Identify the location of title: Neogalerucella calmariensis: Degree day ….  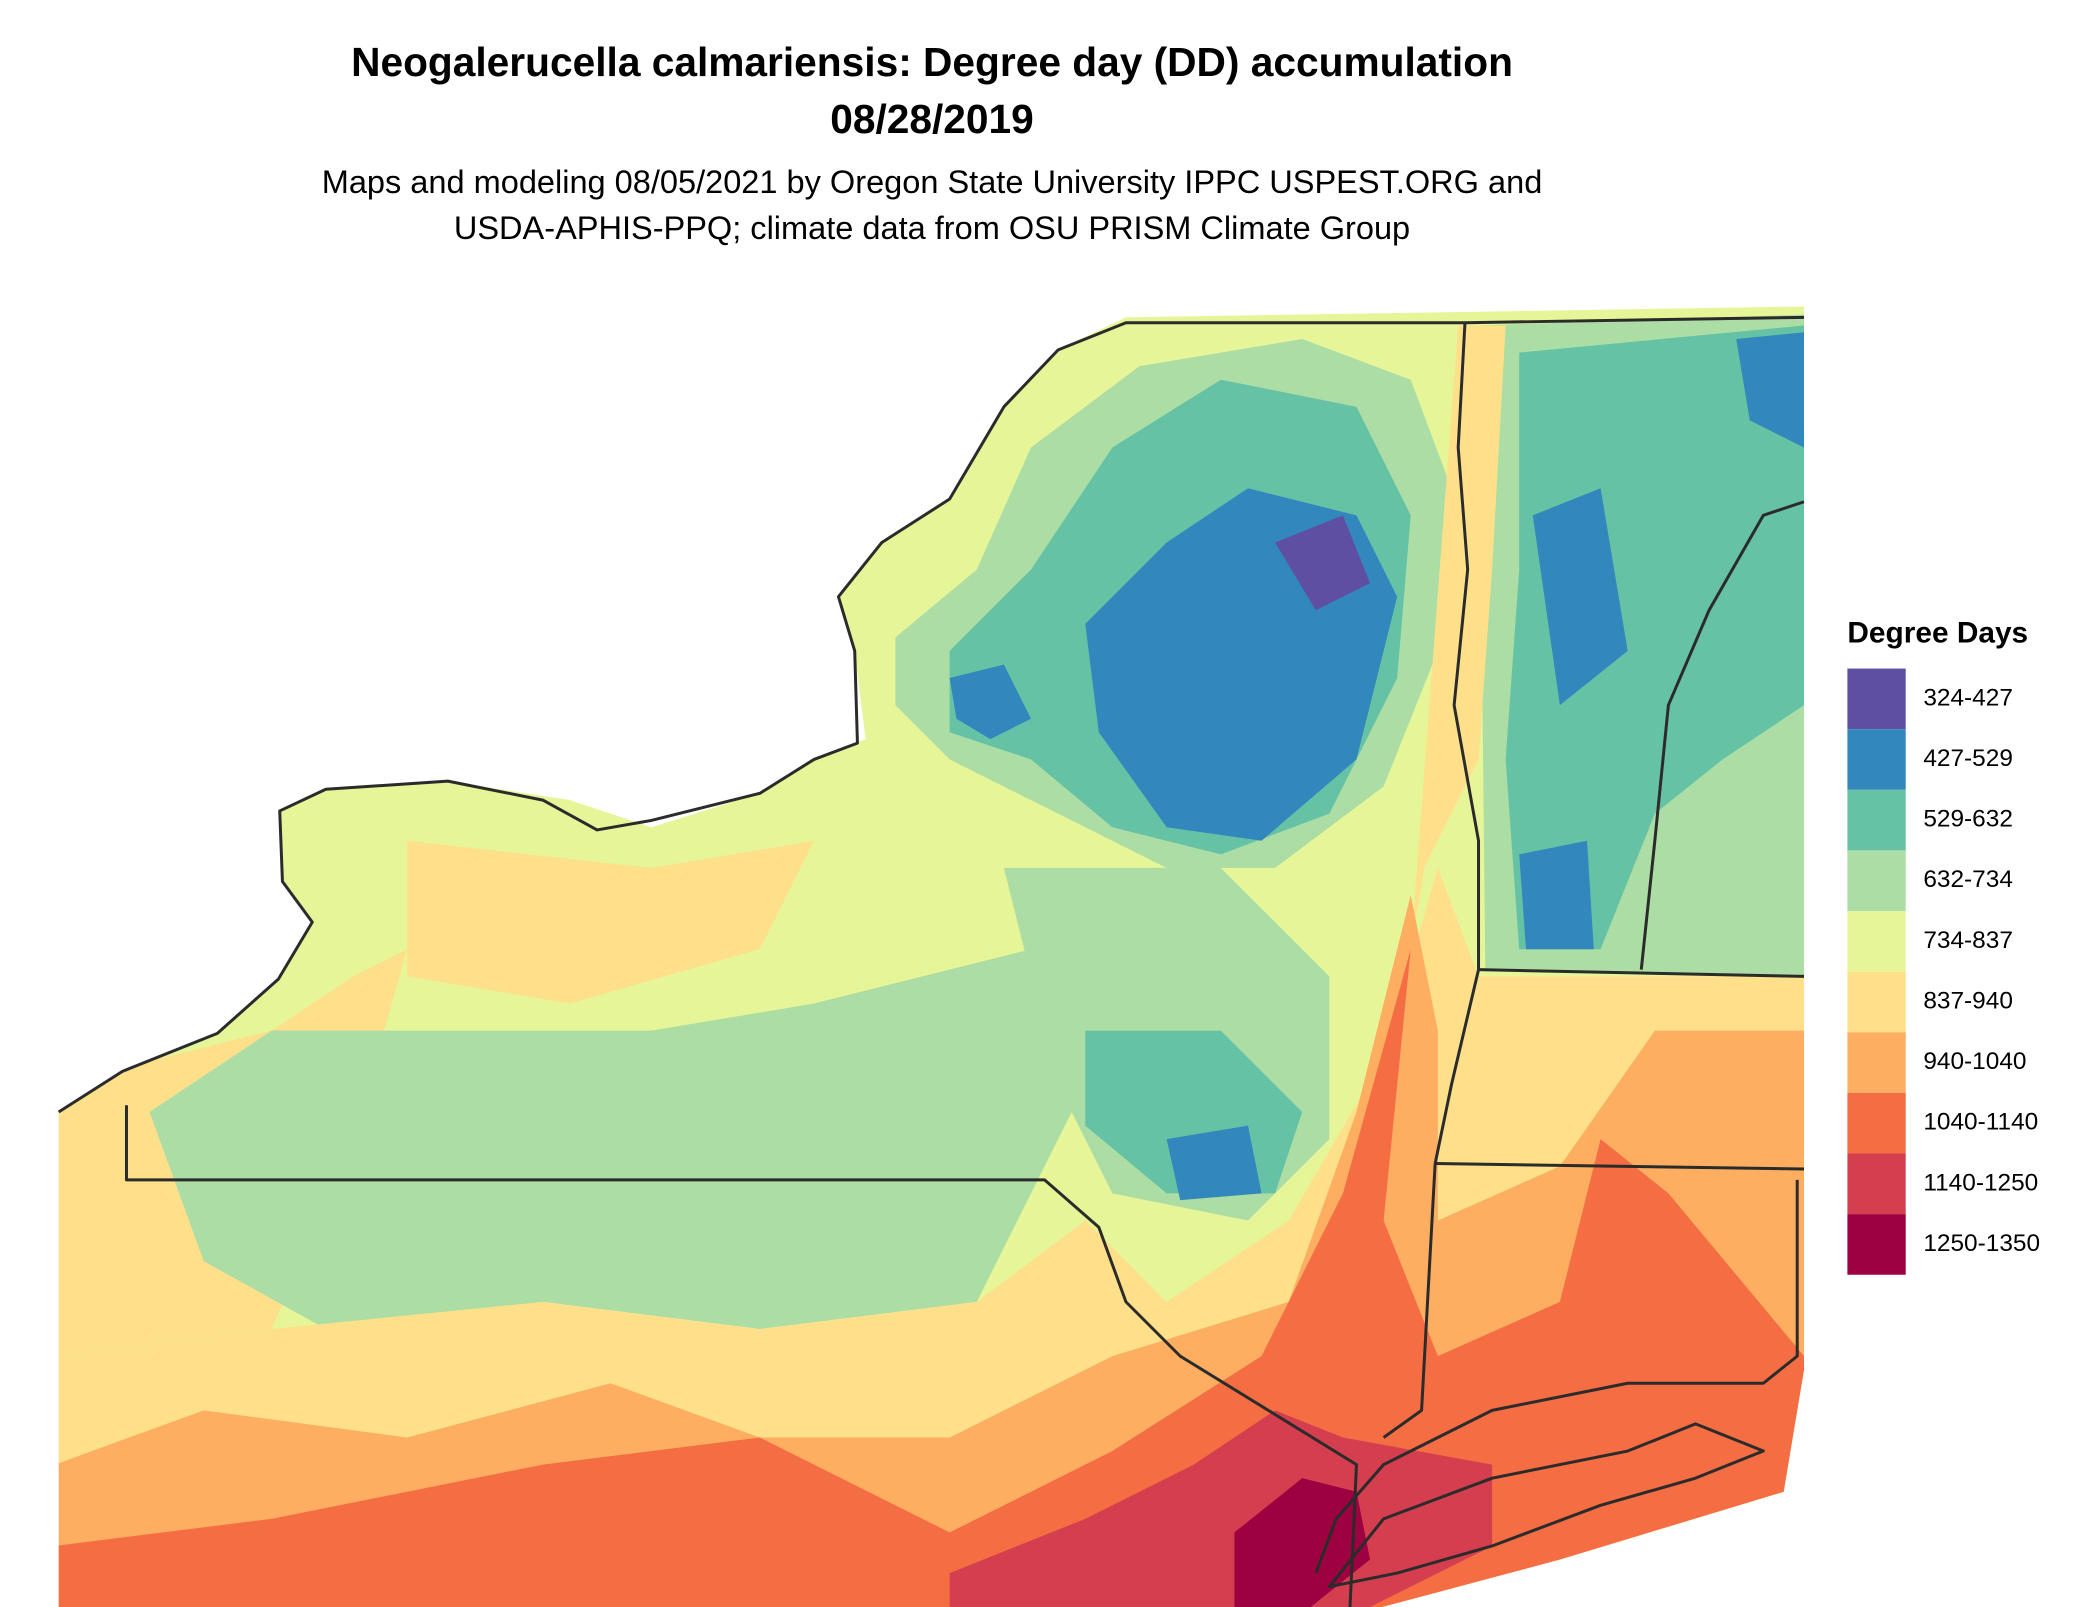
(932, 62).